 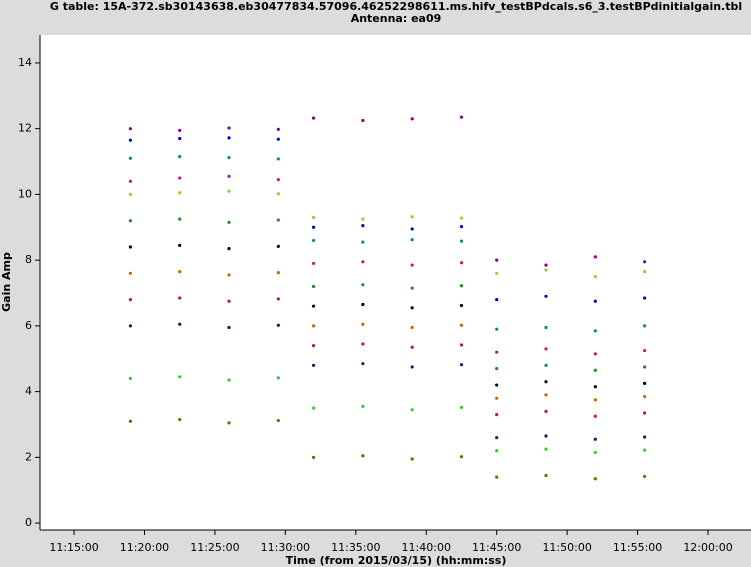 What do you see at coordinates (396, 18) in the screenshot?
I see `chart-subtitle: Antenna: ea09` at bounding box center [396, 18].